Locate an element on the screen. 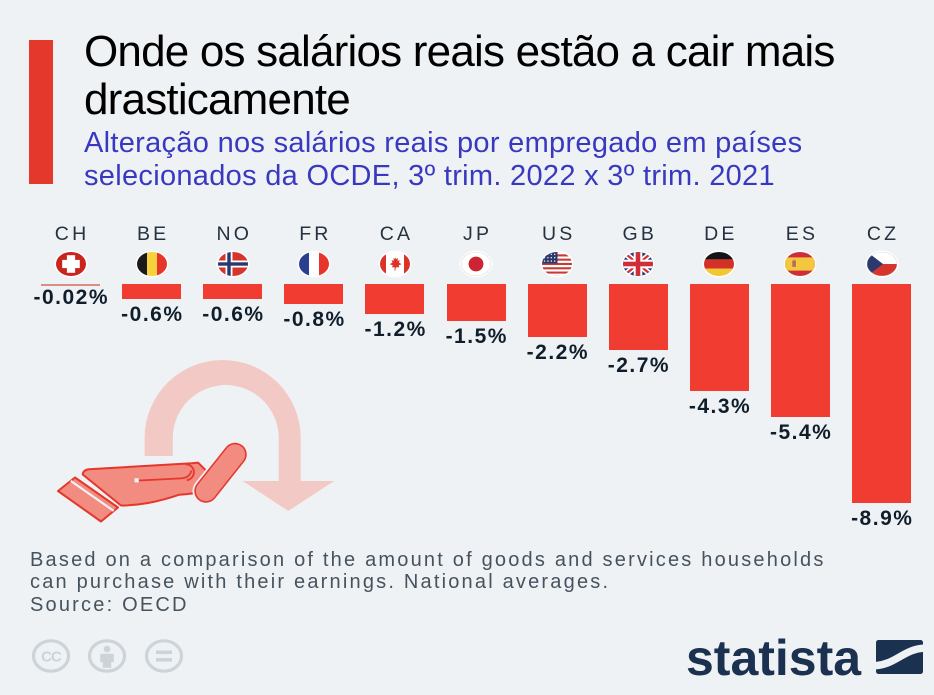 Image resolution: width=934 pixels, height=695 pixels. svg-text: CC is located at coordinates (51, 657).